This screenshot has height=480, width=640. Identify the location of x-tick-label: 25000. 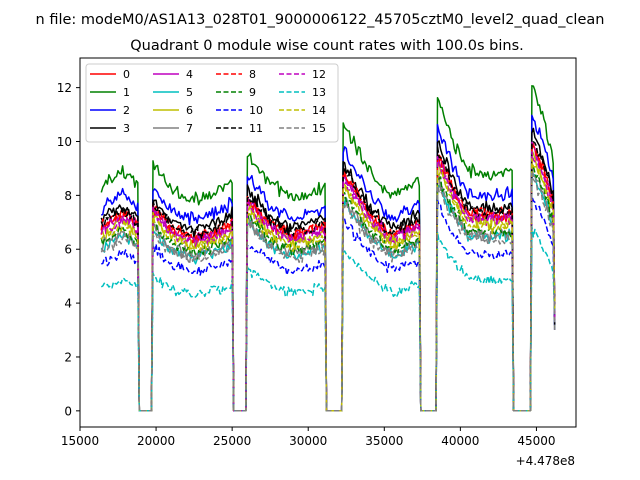
(232, 441).